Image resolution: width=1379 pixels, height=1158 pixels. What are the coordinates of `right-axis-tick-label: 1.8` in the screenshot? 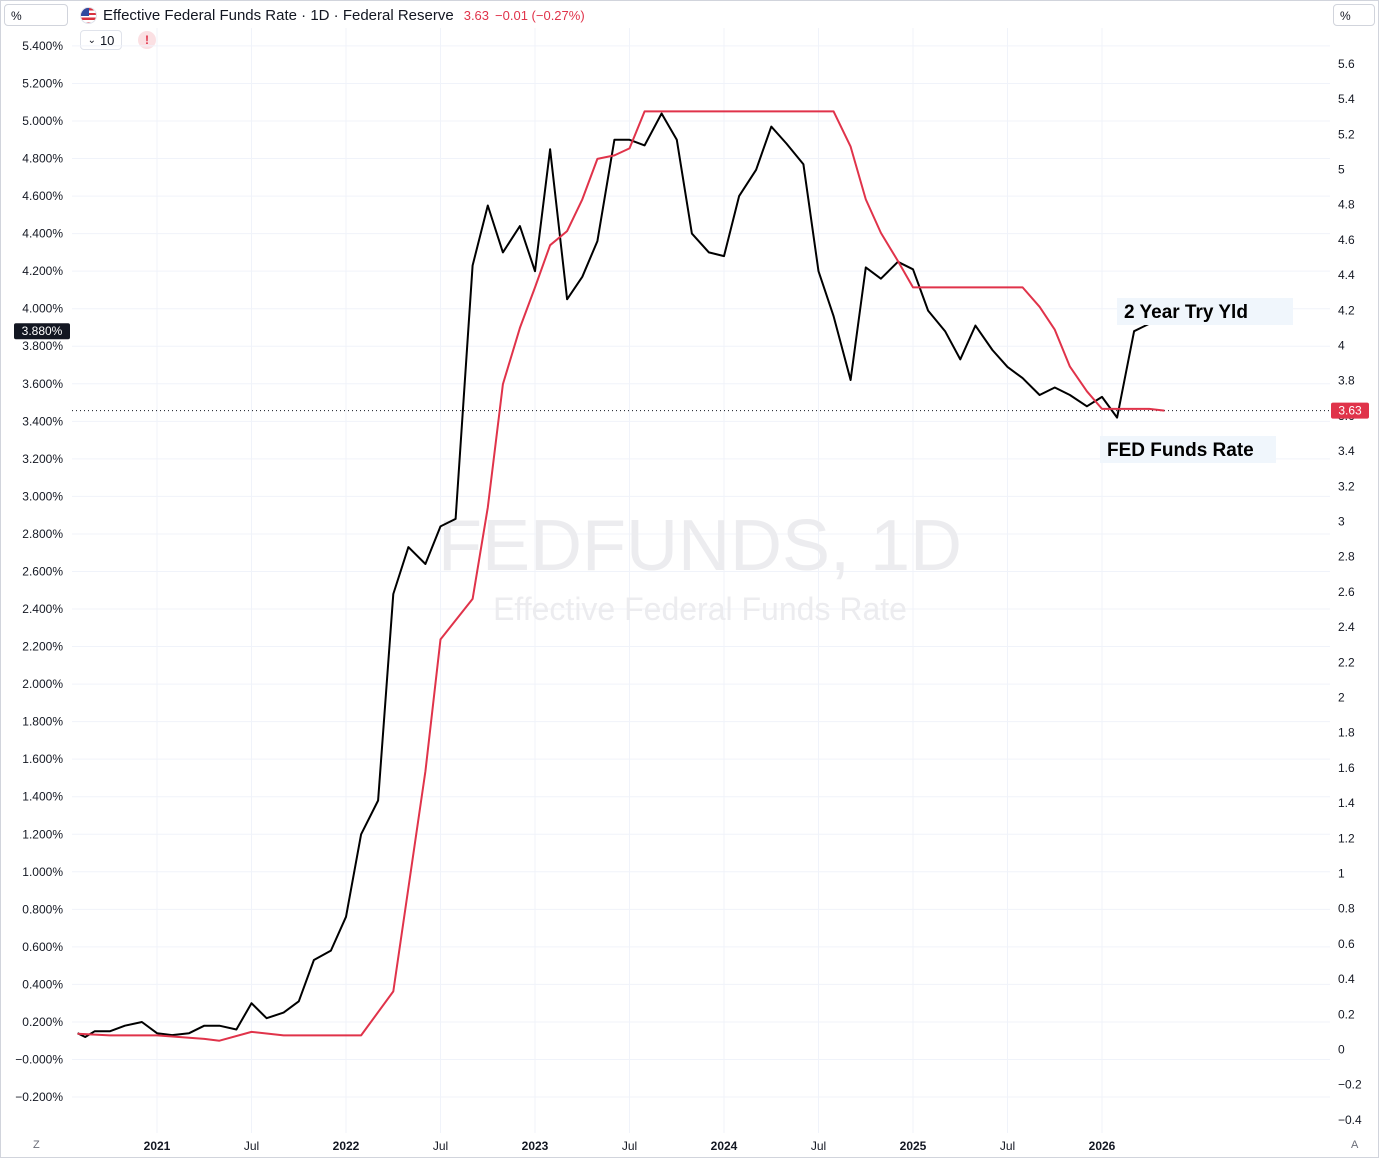 It's located at (1346, 733).